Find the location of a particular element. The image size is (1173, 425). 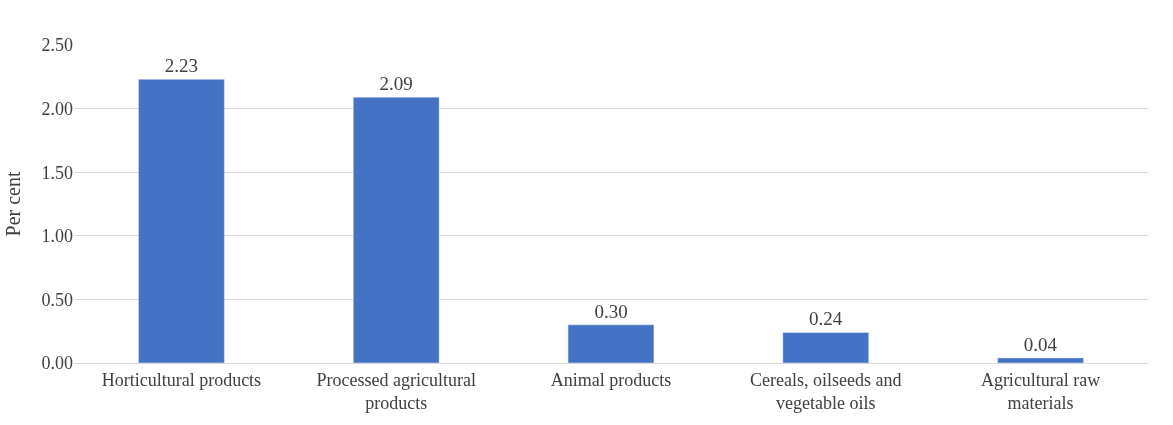

data-label: 2.09 is located at coordinates (396, 84).